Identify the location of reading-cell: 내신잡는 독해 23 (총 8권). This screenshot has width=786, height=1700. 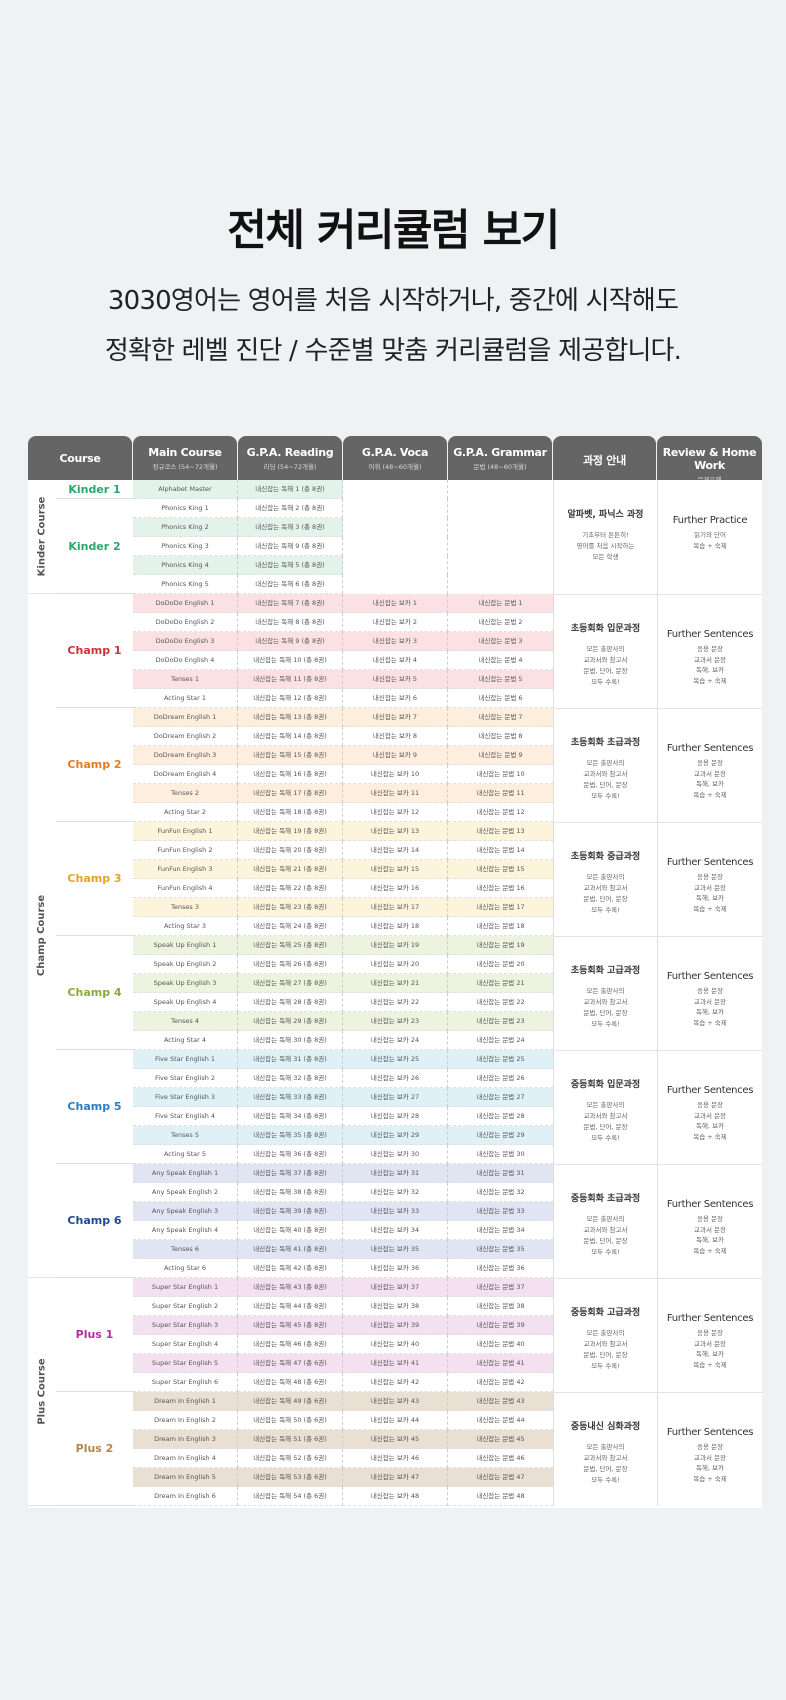
(290, 907).